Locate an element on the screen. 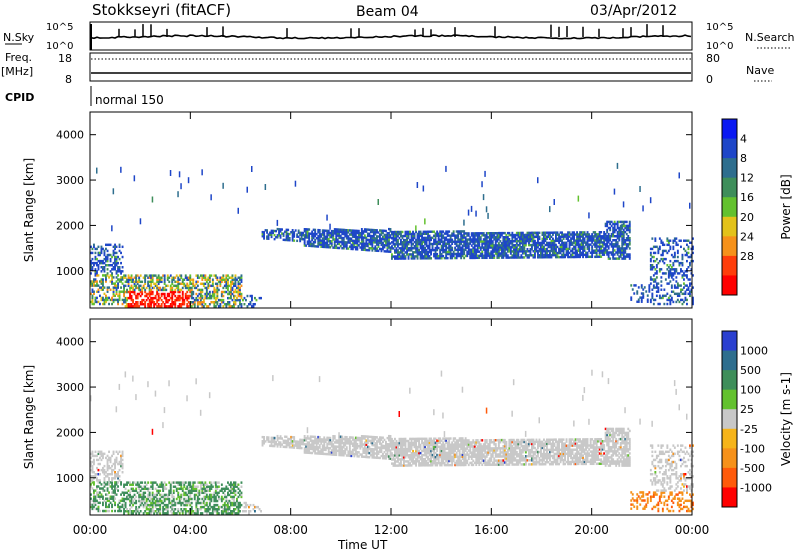 This screenshot has width=800, height=554. colorbar-swatch is located at coordinates (729, 265).